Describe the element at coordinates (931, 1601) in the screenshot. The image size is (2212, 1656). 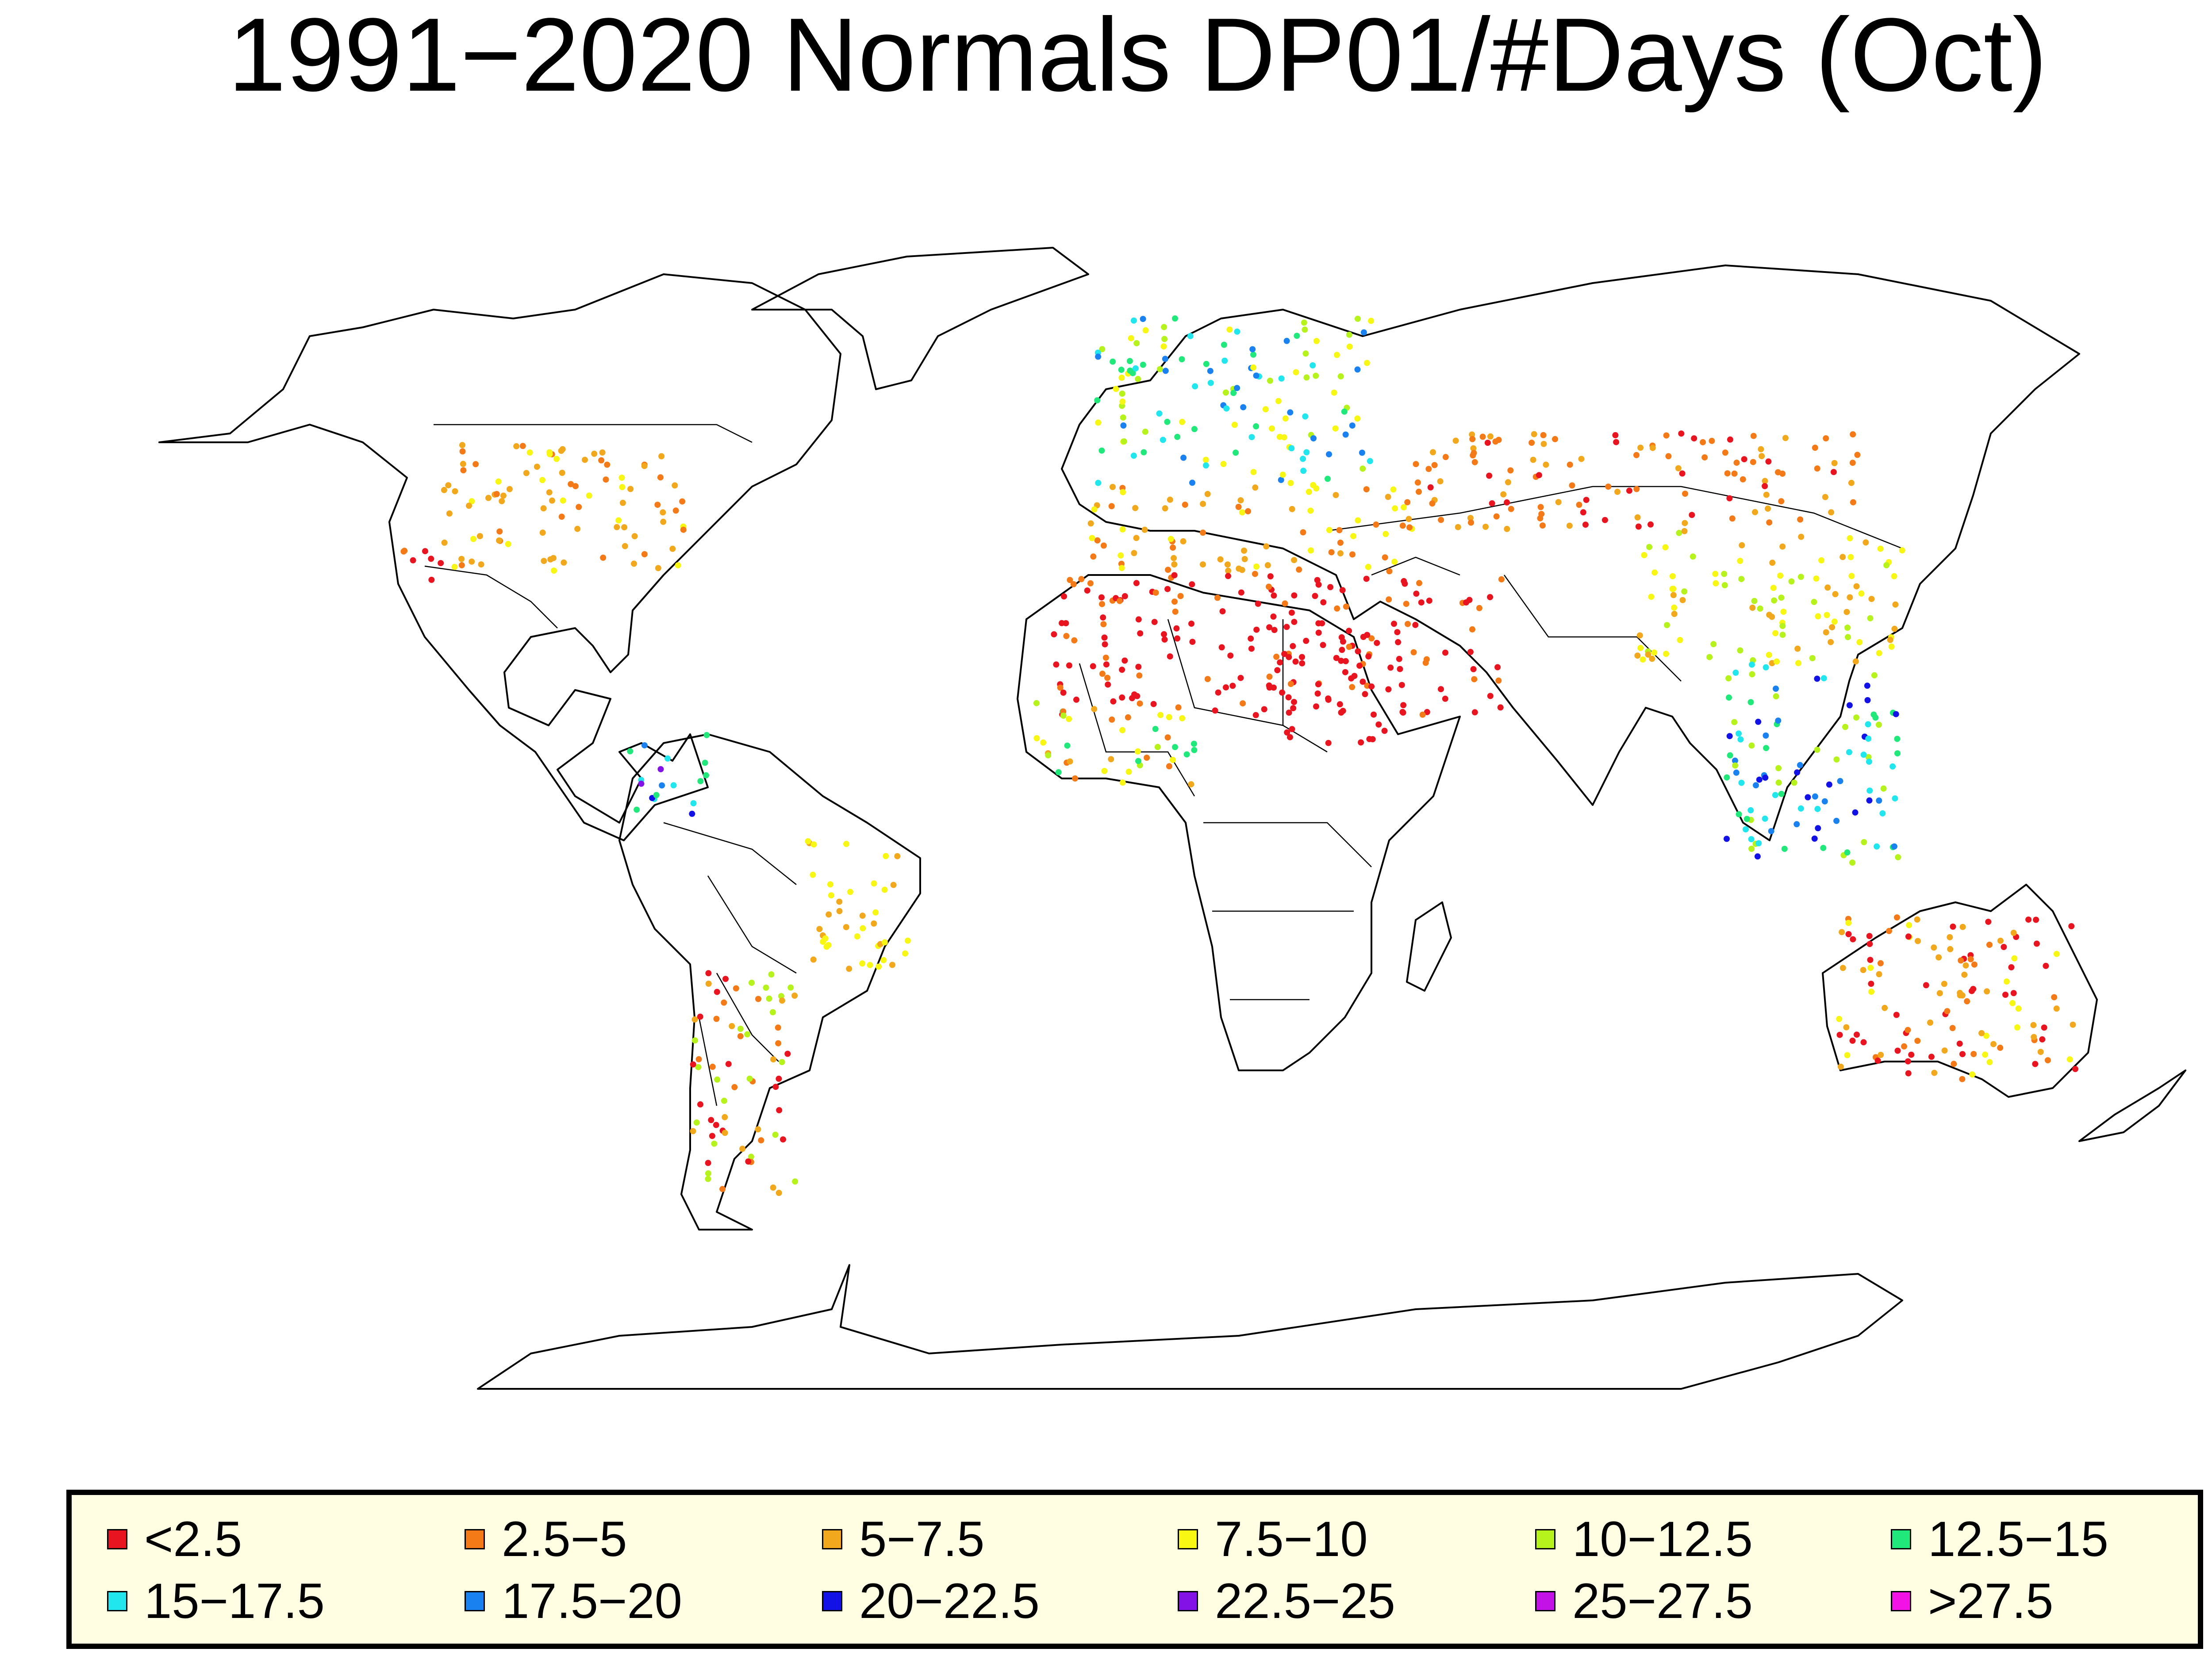
I see `legend-item: 20−22.5` at that location.